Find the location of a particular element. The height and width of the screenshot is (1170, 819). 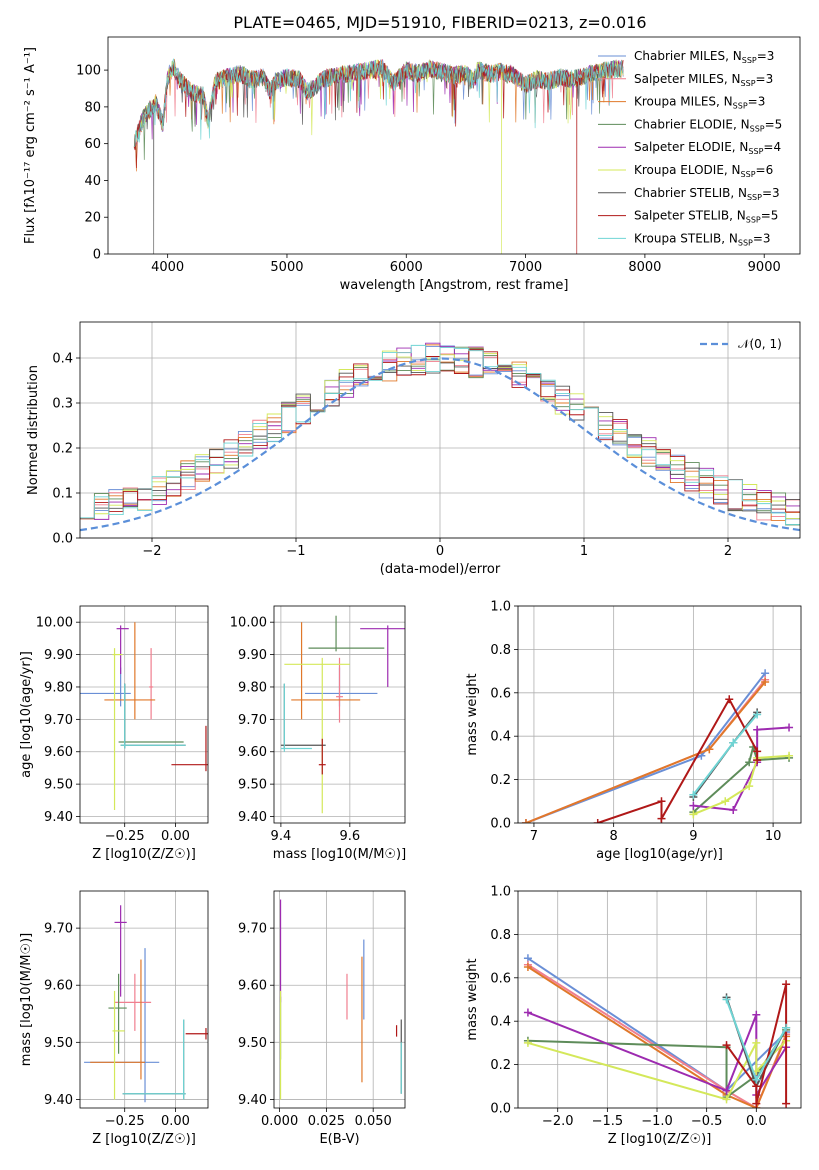

x-tick-label: 8 is located at coordinates (614, 836).